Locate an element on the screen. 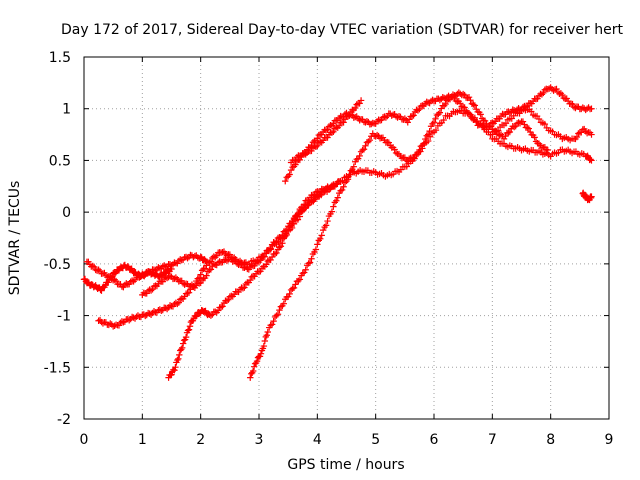 The width and height of the screenshot is (640, 480). x-tick-label: 0 is located at coordinates (84, 440).